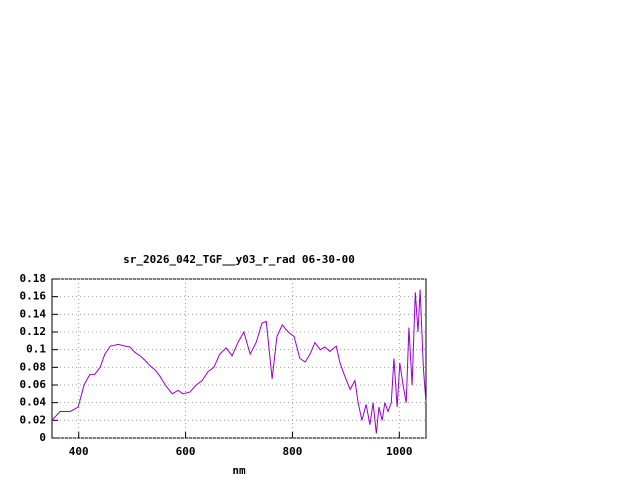  I want to click on y-tick-label: 0.06, so click(33, 384).